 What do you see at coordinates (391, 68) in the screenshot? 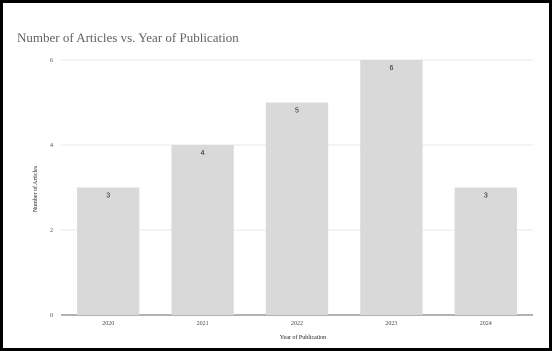
I see `data-label-2023: 6` at bounding box center [391, 68].